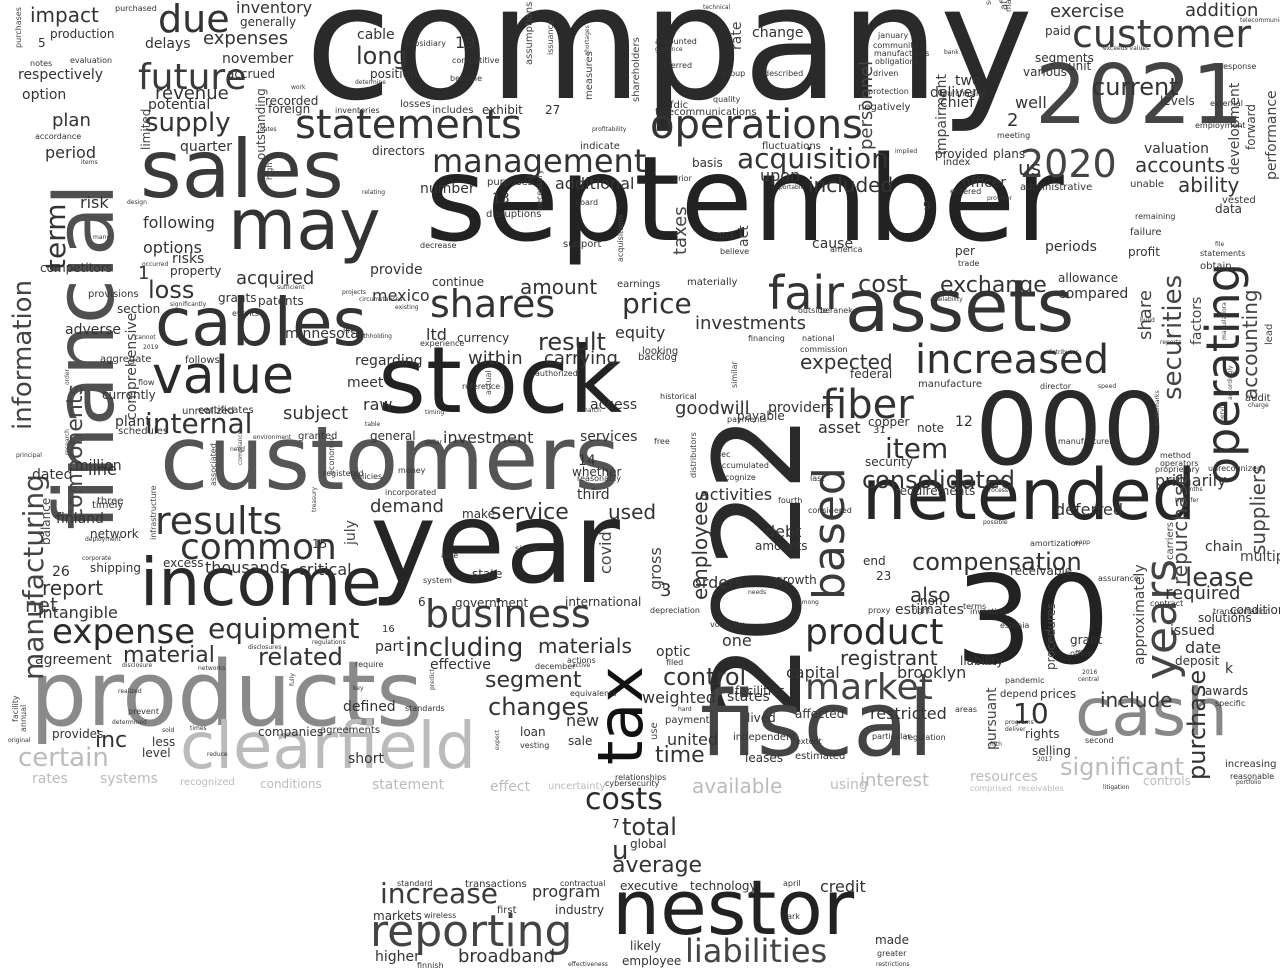 The height and width of the screenshot is (972, 1280). I want to click on cloud-word: life, so click(349, 330).